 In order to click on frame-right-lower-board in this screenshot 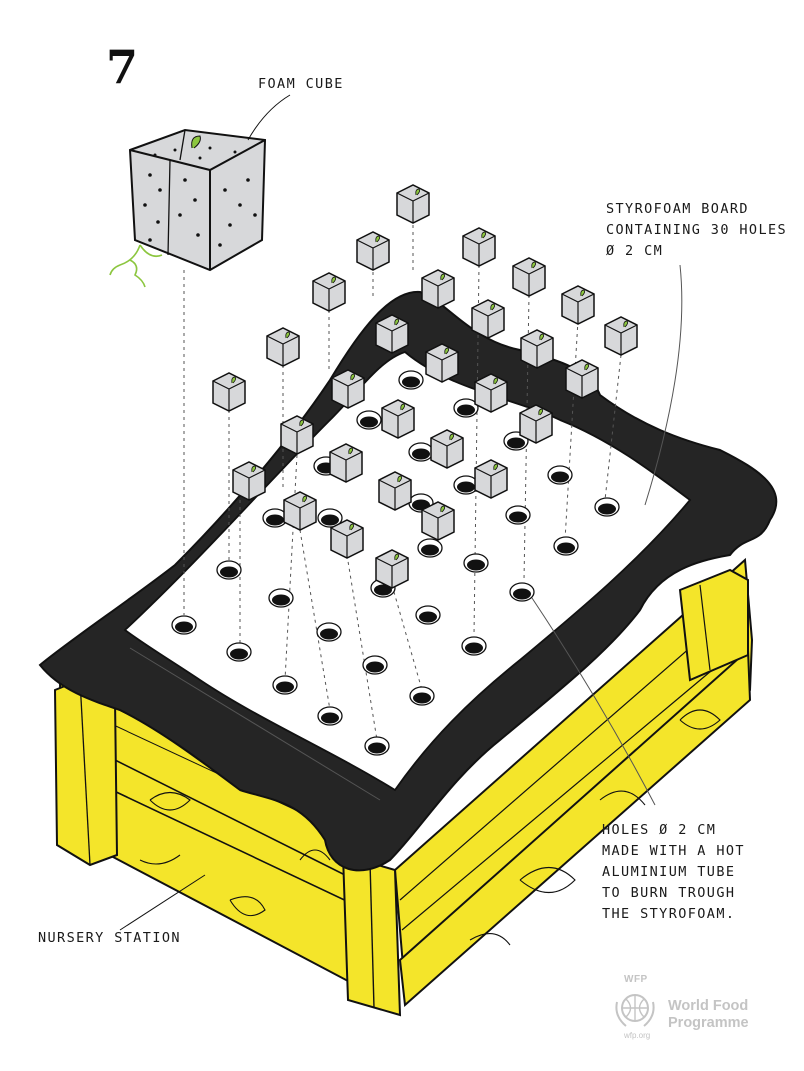, I will do `click(575, 827)`.